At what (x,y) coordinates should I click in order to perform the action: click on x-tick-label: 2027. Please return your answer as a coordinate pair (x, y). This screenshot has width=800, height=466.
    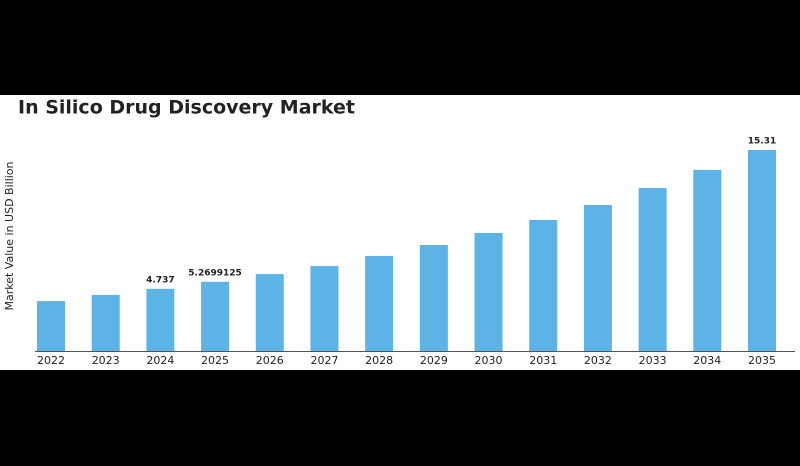
    Looking at the image, I should click on (324, 360).